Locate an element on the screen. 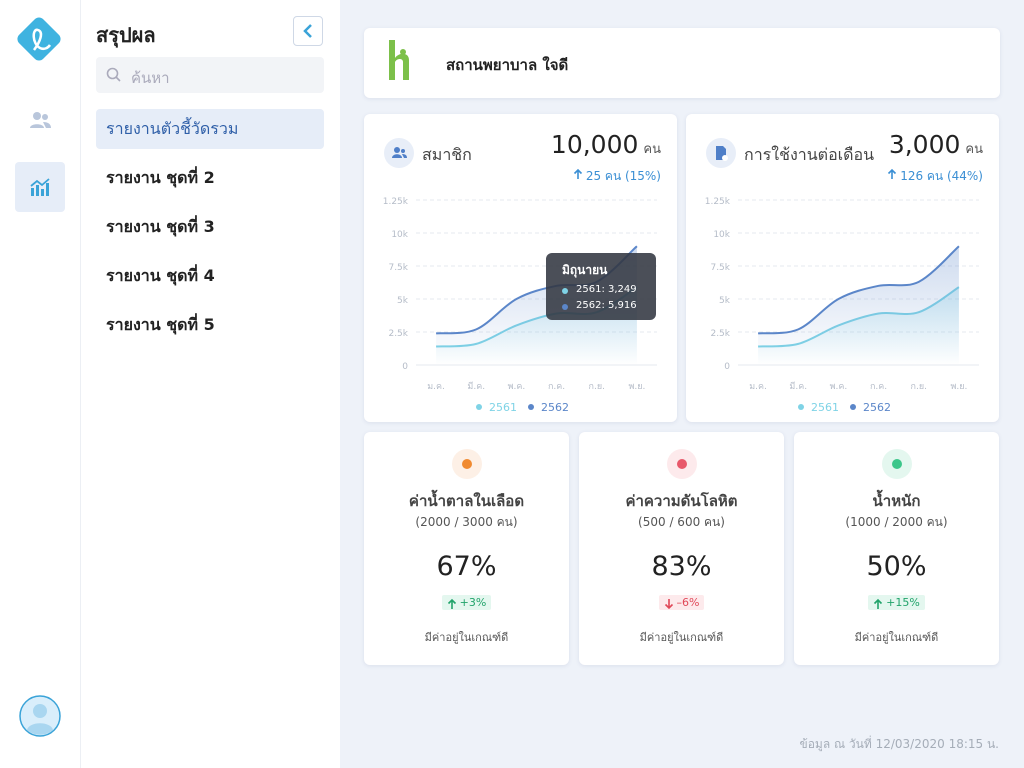  menu-item: รายงาน ชุดที่ 2 is located at coordinates (160, 177).